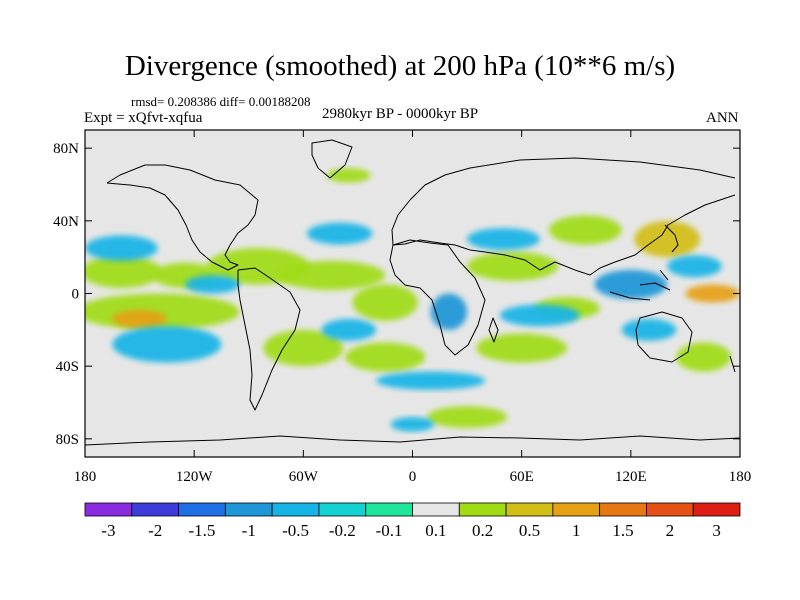 This screenshot has width=800, height=600. I want to click on coastline-japan, so click(671, 238).